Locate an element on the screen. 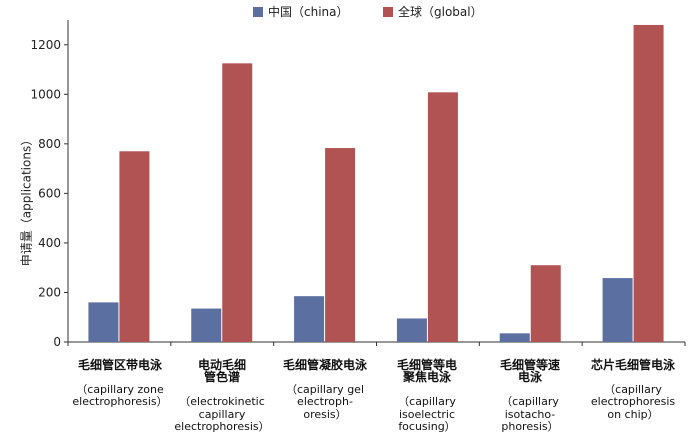 The image size is (700, 446). y-tick-label: 400 is located at coordinates (49, 243).